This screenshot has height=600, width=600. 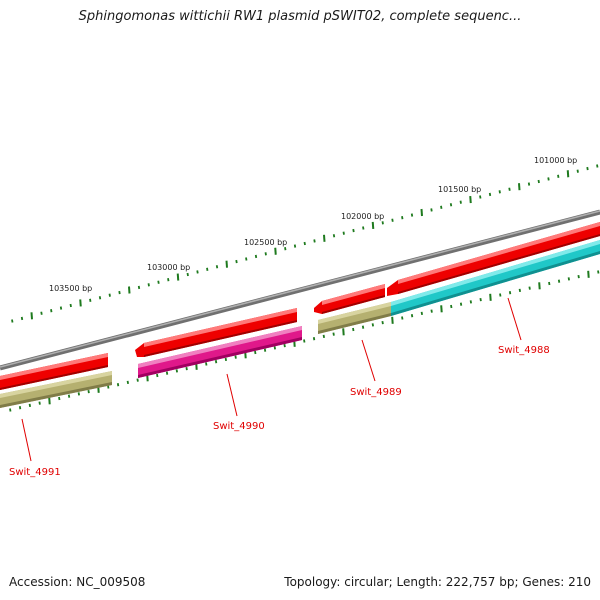 What do you see at coordinates (35, 472) in the screenshot?
I see `gene-label: Swit_4991` at bounding box center [35, 472].